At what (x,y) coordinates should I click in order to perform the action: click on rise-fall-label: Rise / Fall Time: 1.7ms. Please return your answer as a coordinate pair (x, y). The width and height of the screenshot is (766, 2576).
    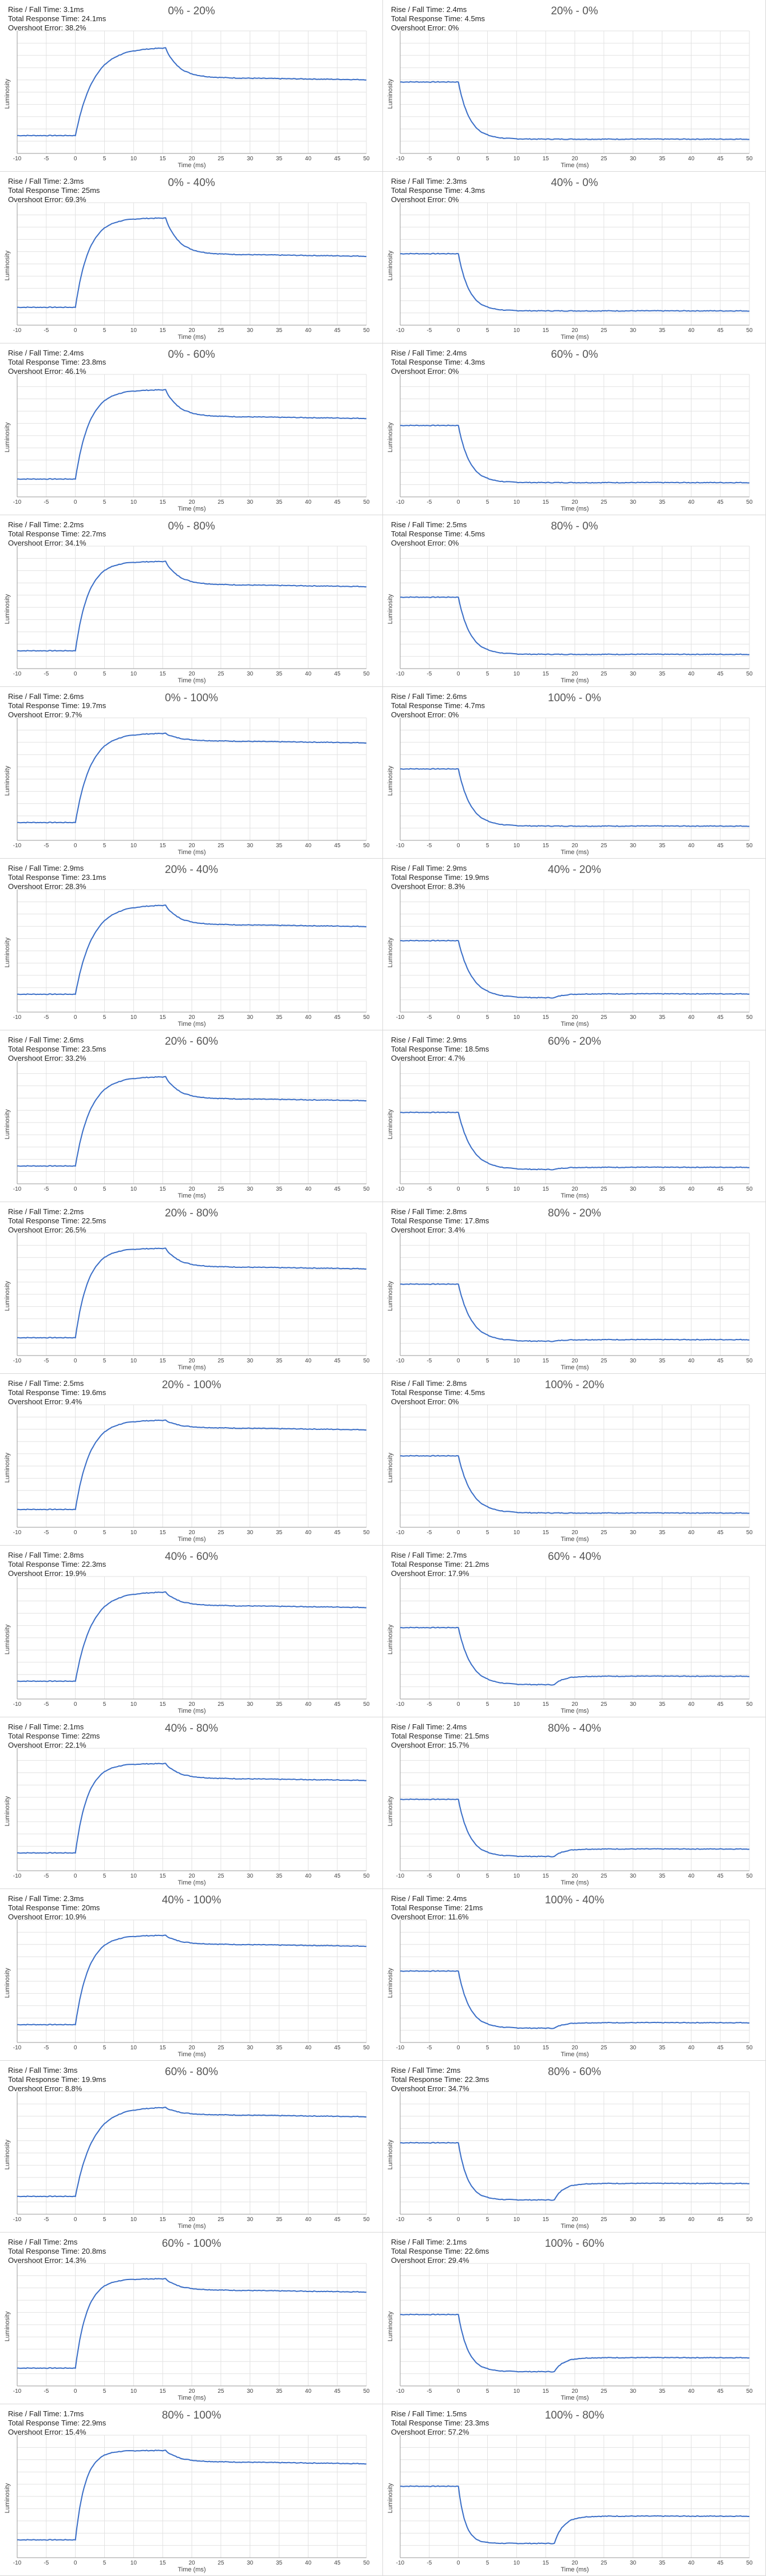
    Looking at the image, I should click on (46, 2413).